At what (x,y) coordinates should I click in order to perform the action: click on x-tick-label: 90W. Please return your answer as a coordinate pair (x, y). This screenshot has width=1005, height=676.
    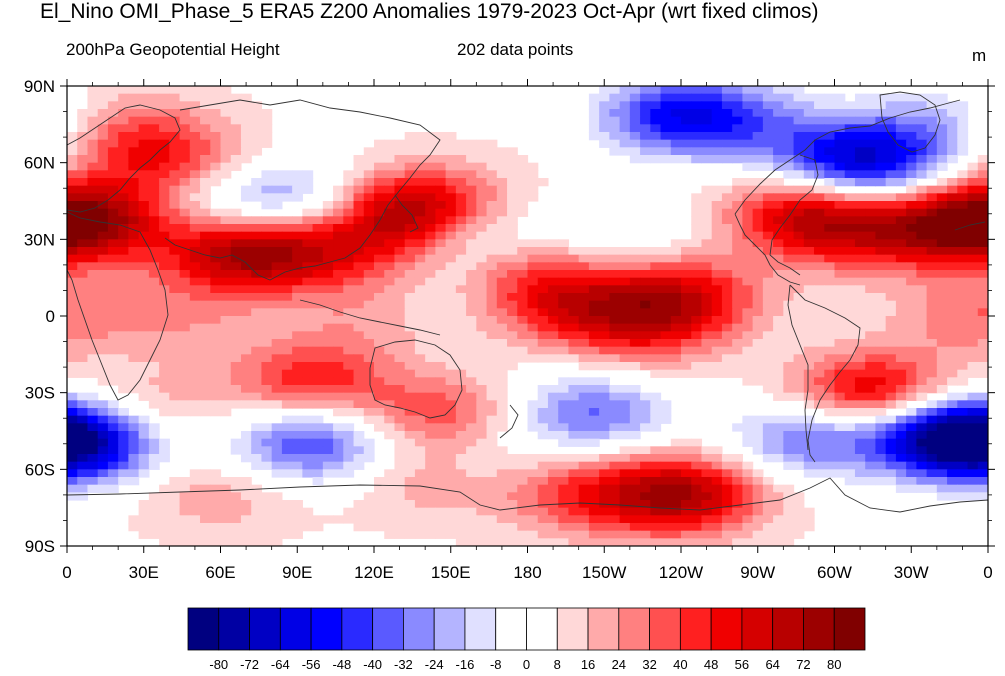
    Looking at the image, I should click on (757, 572).